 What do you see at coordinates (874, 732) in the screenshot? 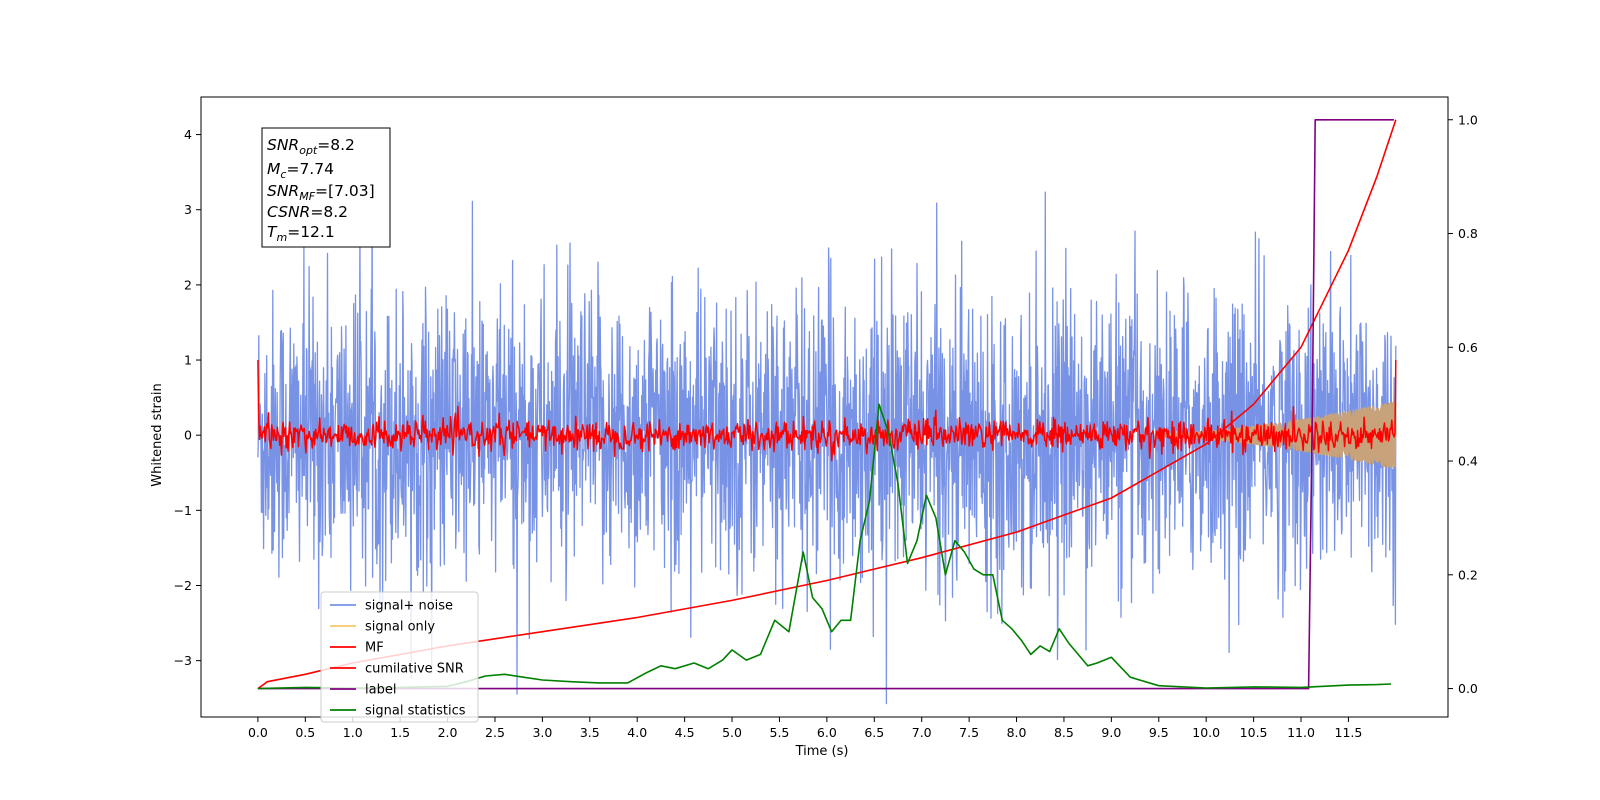
I see `x-tick-label: 6.5` at bounding box center [874, 732].